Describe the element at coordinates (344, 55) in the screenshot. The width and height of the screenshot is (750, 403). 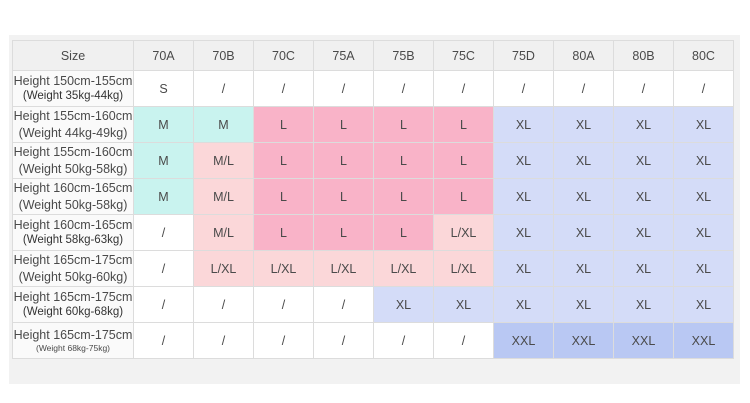
I see `column-header: 75A` at that location.